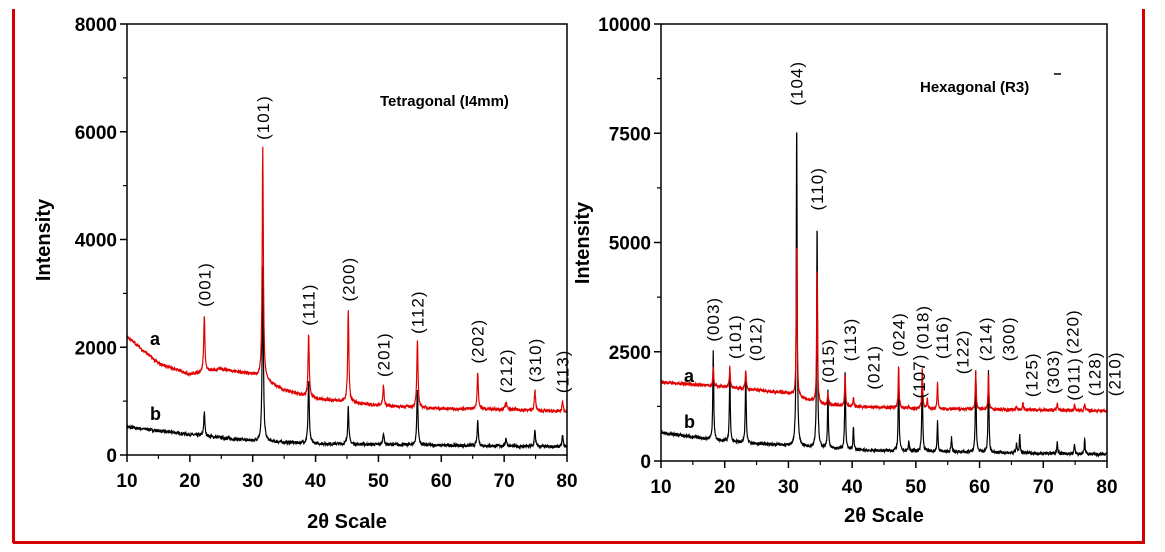 Image resolution: width=1165 pixels, height=552 pixels. I want to click on peak-label: (125), so click(1032, 374).